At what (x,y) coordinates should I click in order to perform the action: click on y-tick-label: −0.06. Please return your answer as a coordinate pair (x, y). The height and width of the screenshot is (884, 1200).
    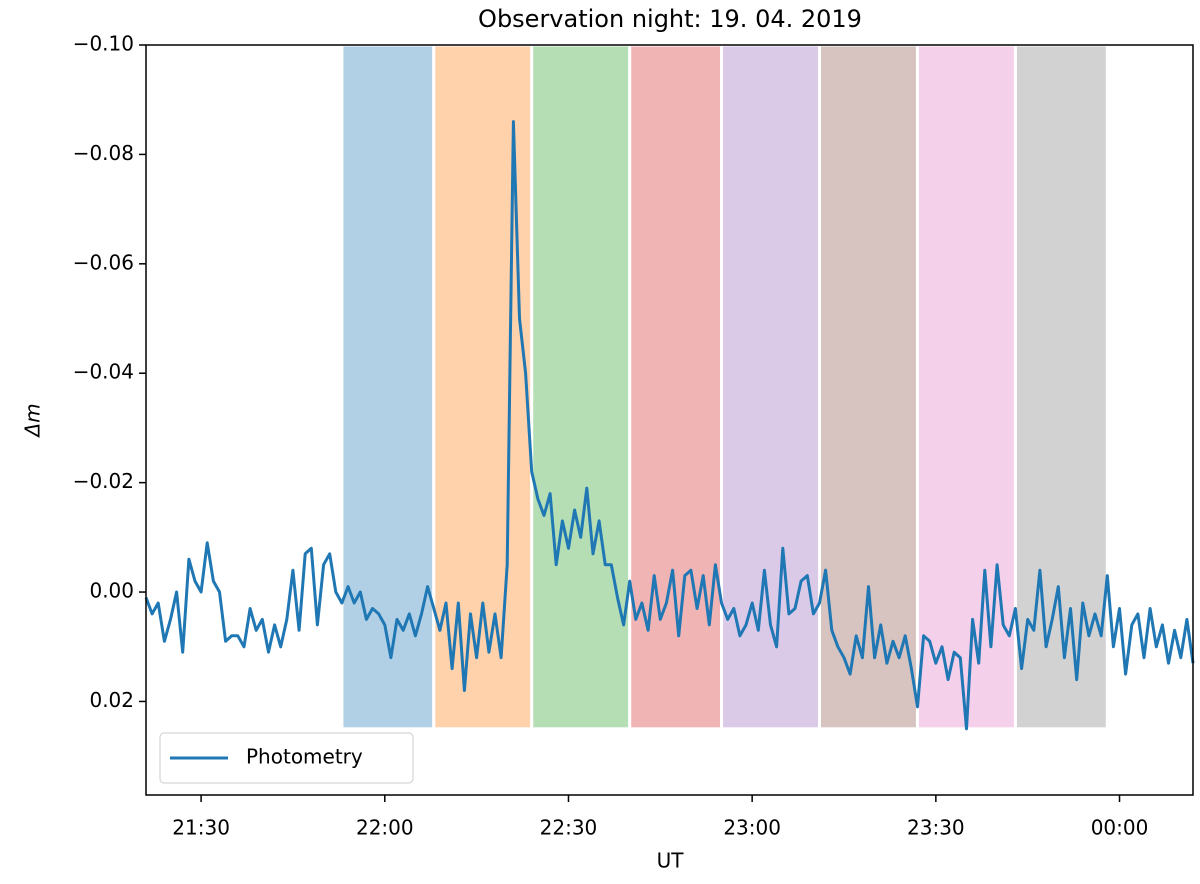
    Looking at the image, I should click on (103, 262).